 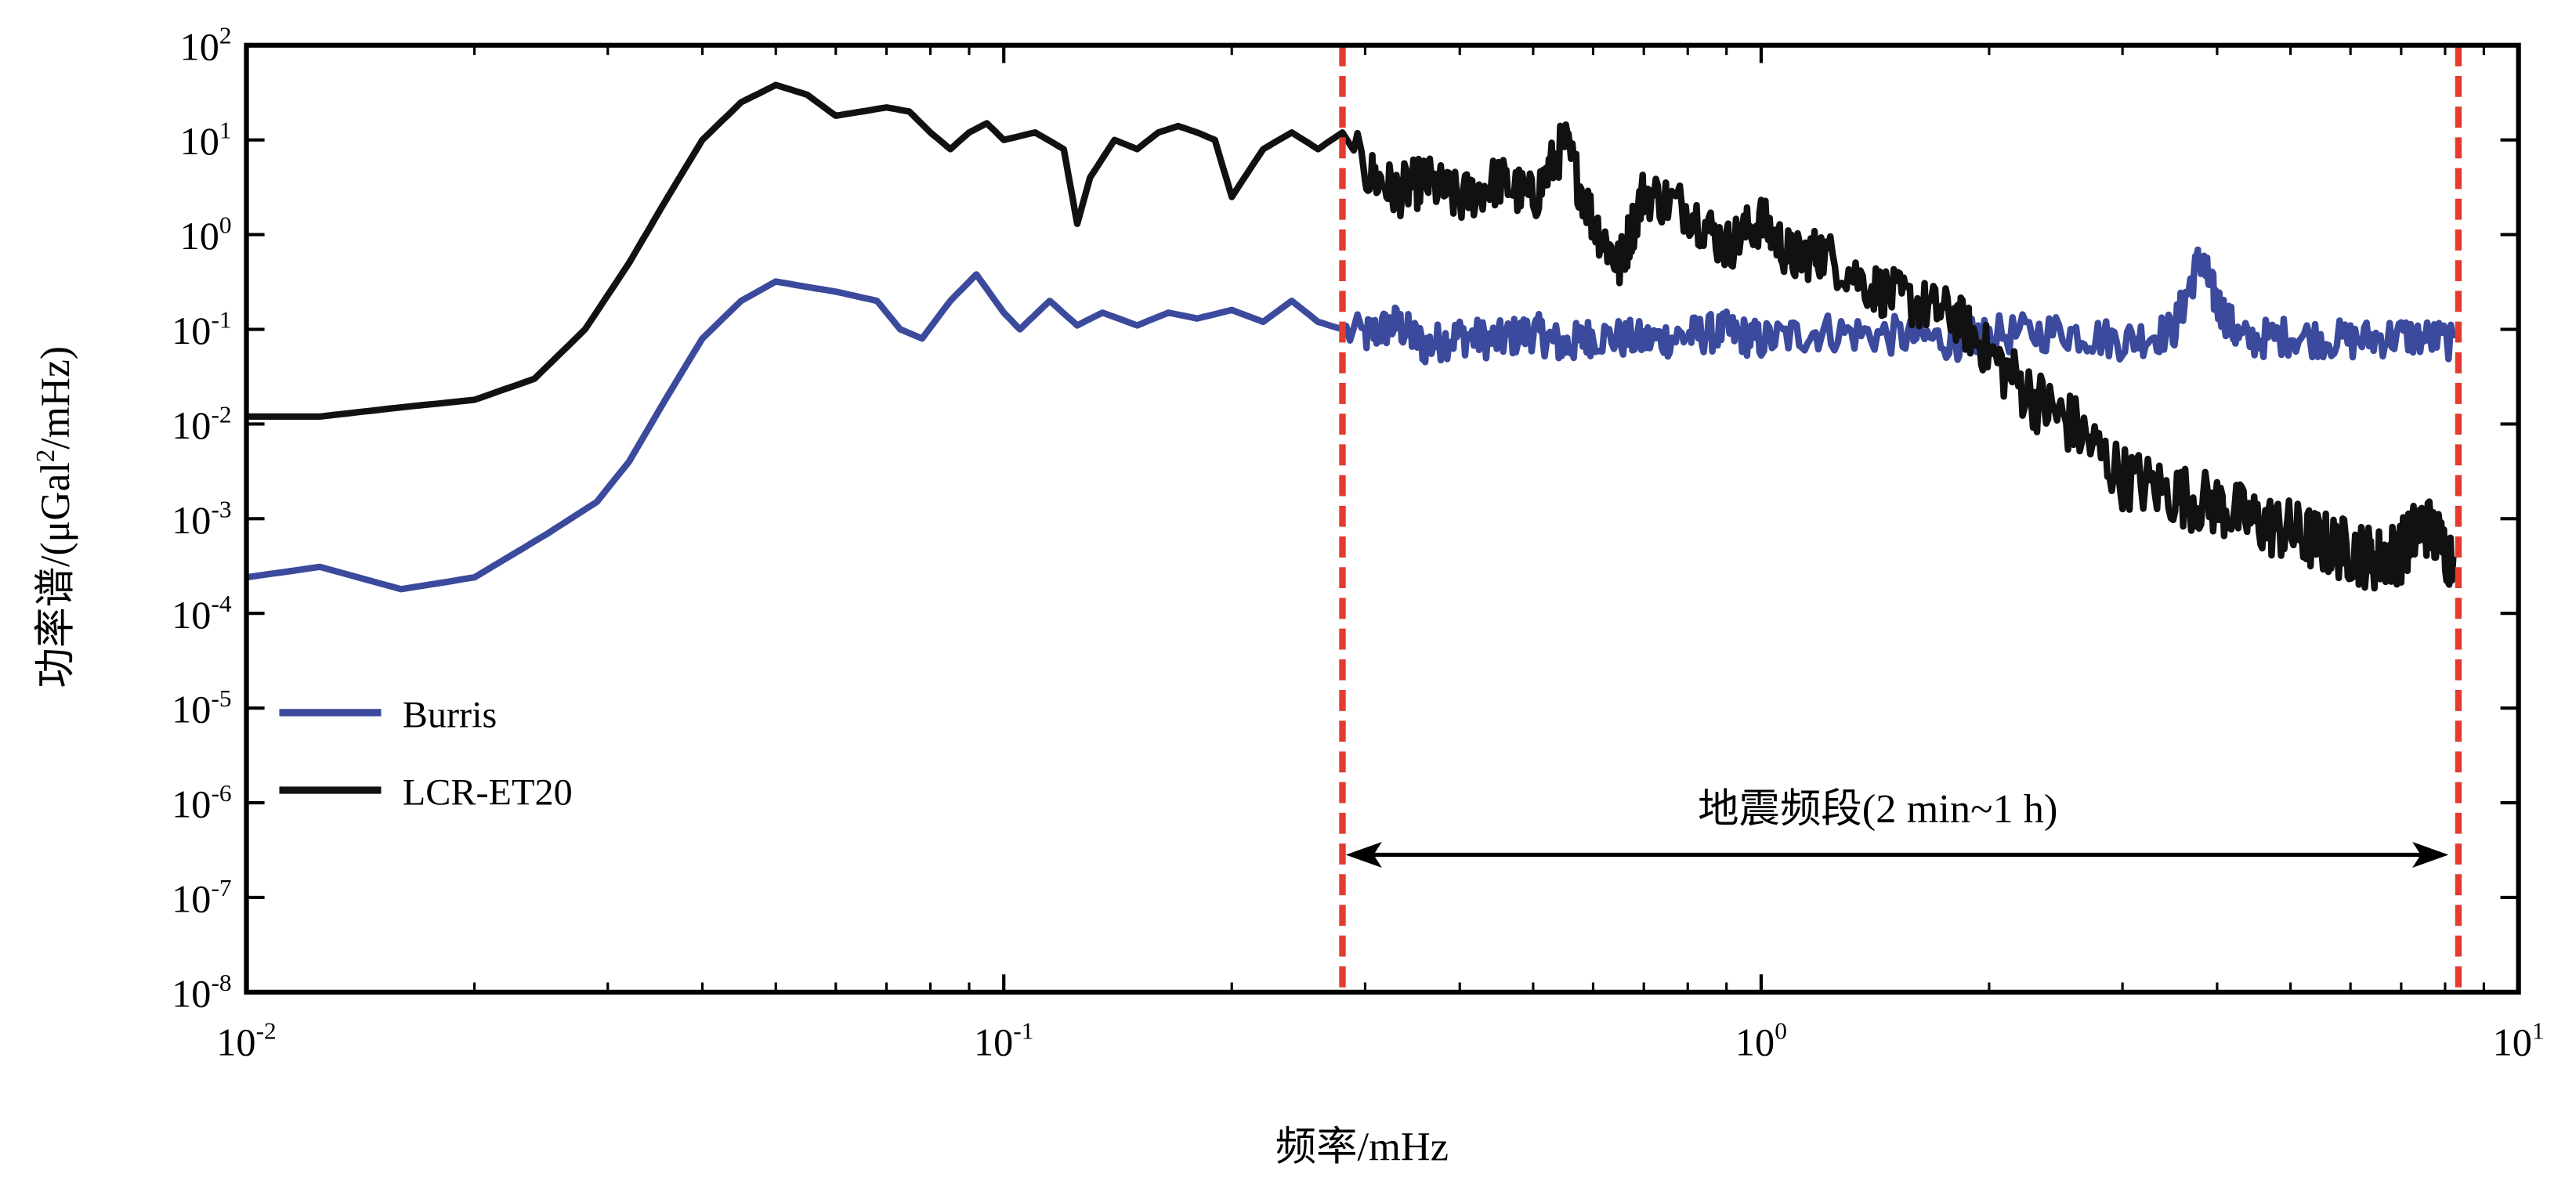 I want to click on y-tick-label: 10⁰, so click(x=206, y=235).